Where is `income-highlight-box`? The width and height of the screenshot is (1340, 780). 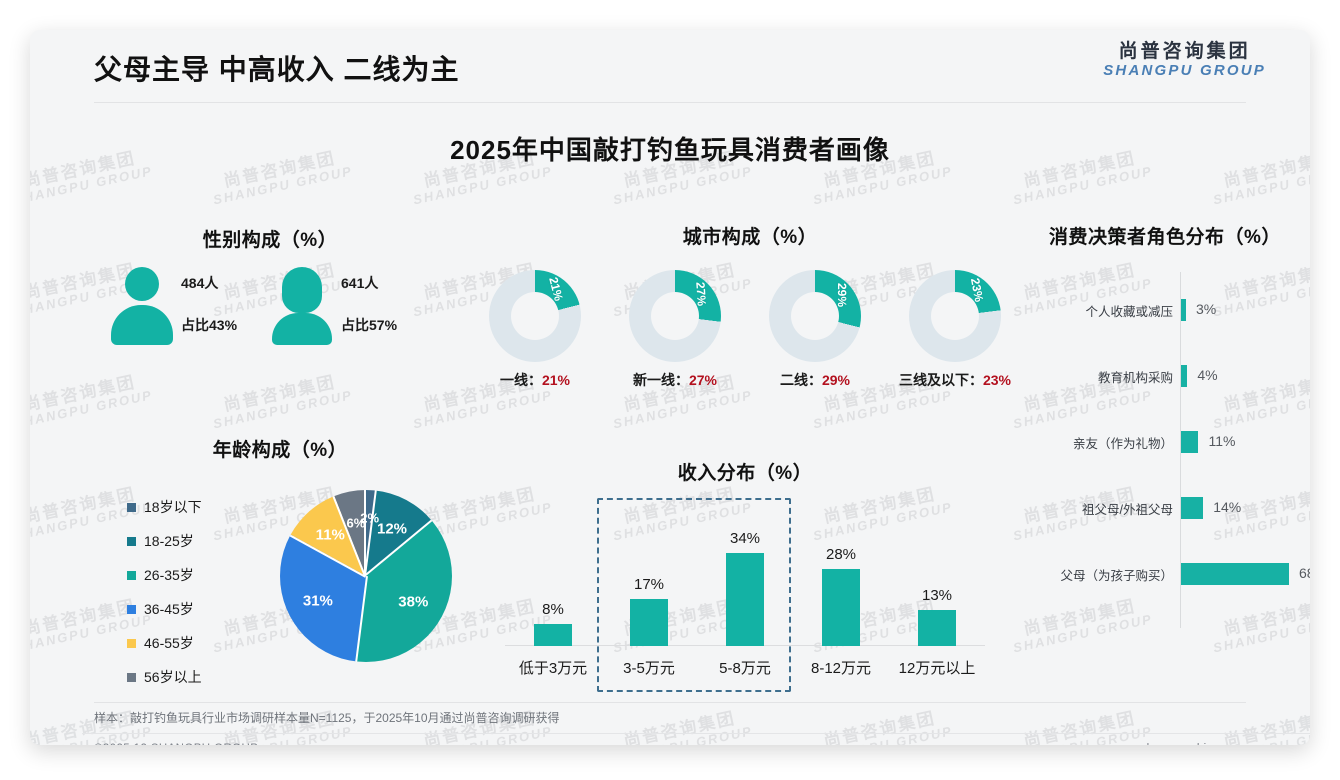 income-highlight-box is located at coordinates (694, 595).